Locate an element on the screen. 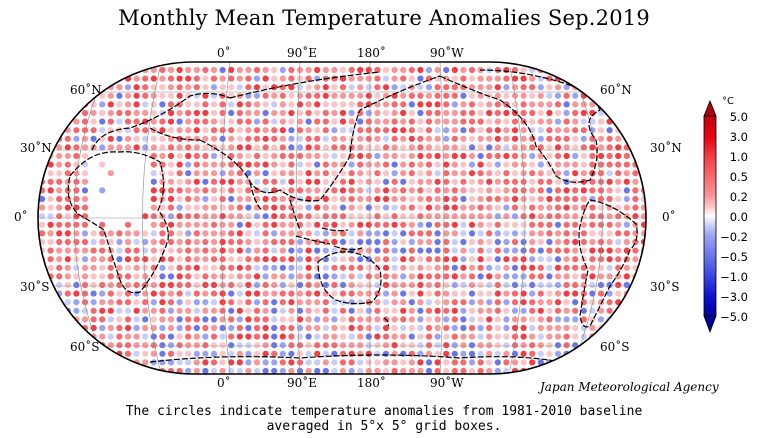  lon-label-bottom-90e: 90˚E is located at coordinates (302, 383).